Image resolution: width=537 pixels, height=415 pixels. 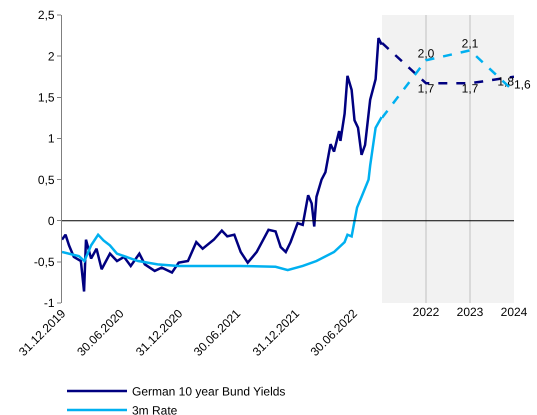 I want to click on y-tick-label: -1, so click(x=49, y=303).